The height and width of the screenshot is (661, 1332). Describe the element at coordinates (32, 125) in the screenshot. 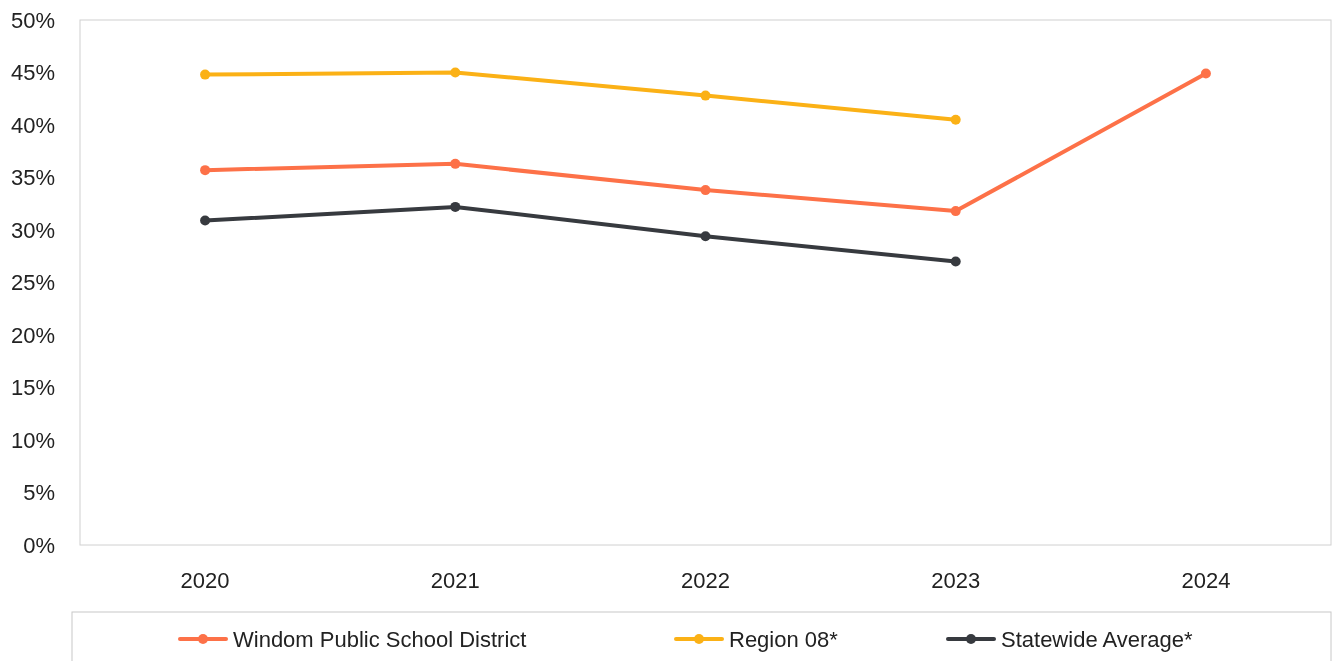

I see `y-tick-label: 40%` at that location.